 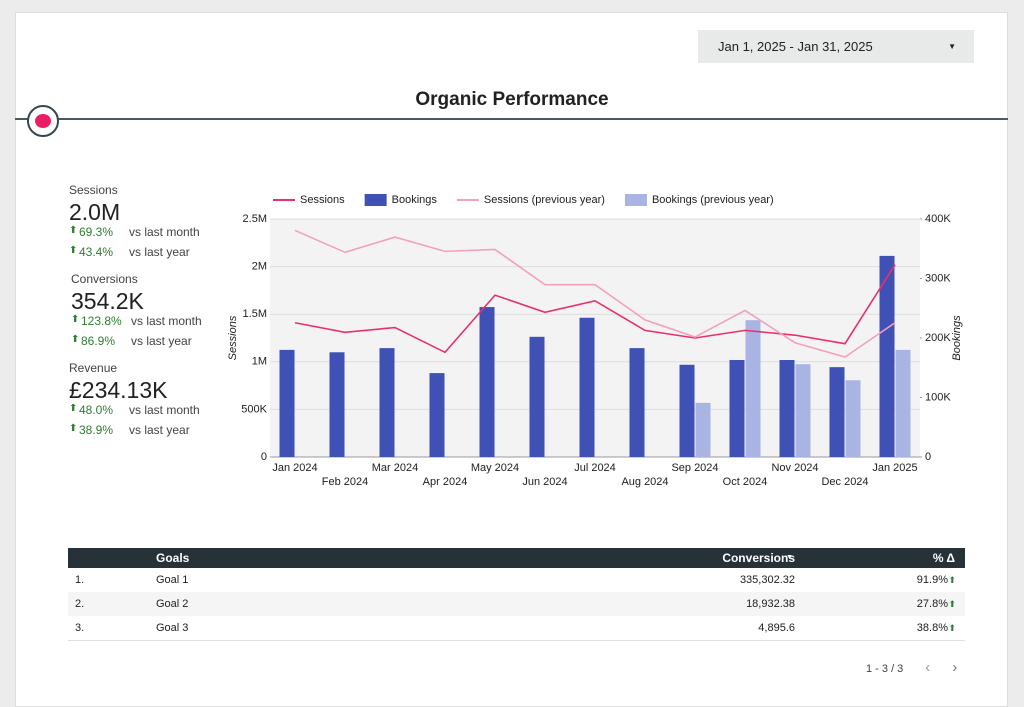 What do you see at coordinates (101, 321) in the screenshot?
I see `kpi-delta: 123.8%` at bounding box center [101, 321].